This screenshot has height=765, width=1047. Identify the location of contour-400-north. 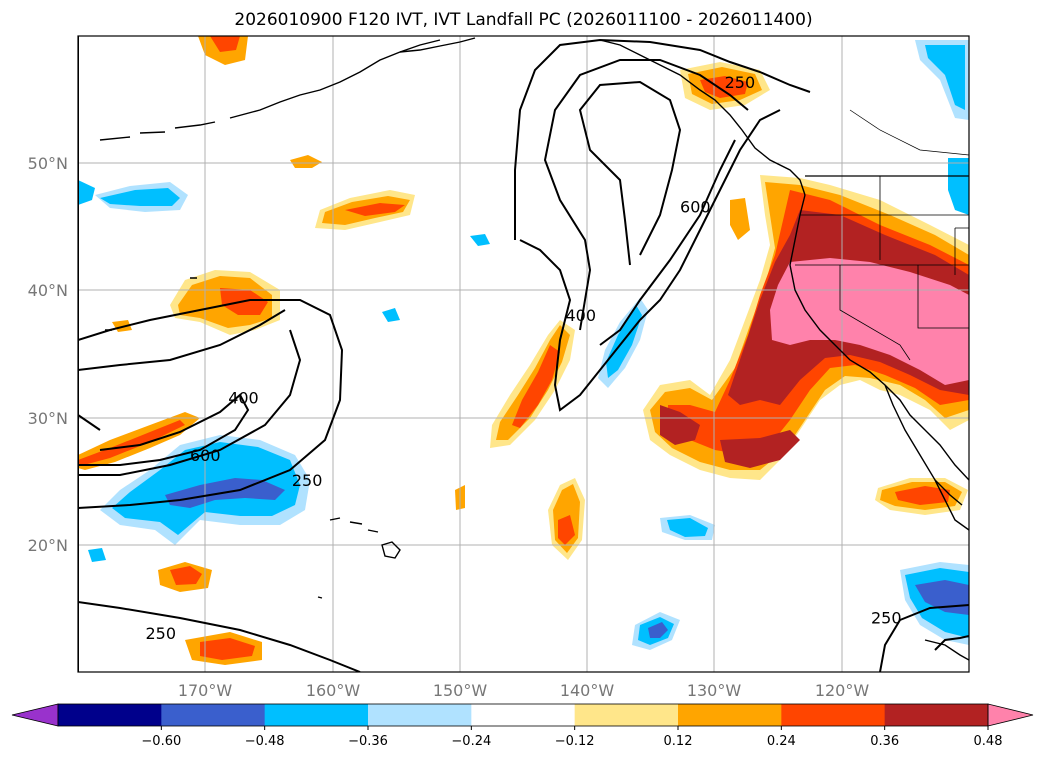
(646, 202).